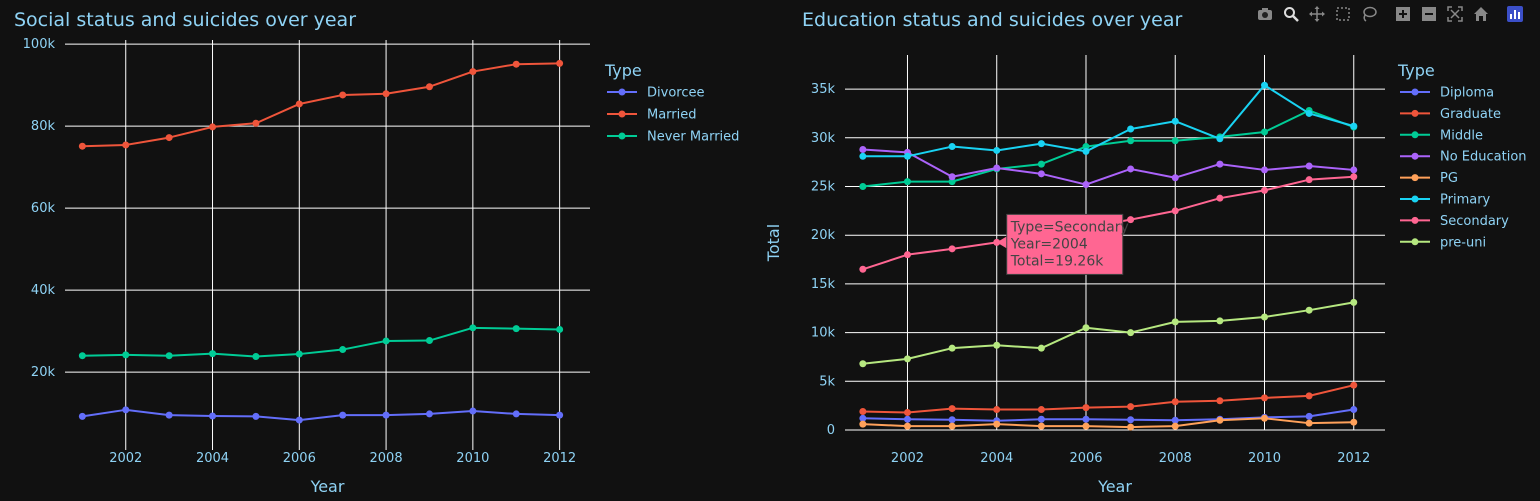 The width and height of the screenshot is (1540, 501). Describe the element at coordinates (1441, 135) in the screenshot. I see `legend-item: Middle` at that location.